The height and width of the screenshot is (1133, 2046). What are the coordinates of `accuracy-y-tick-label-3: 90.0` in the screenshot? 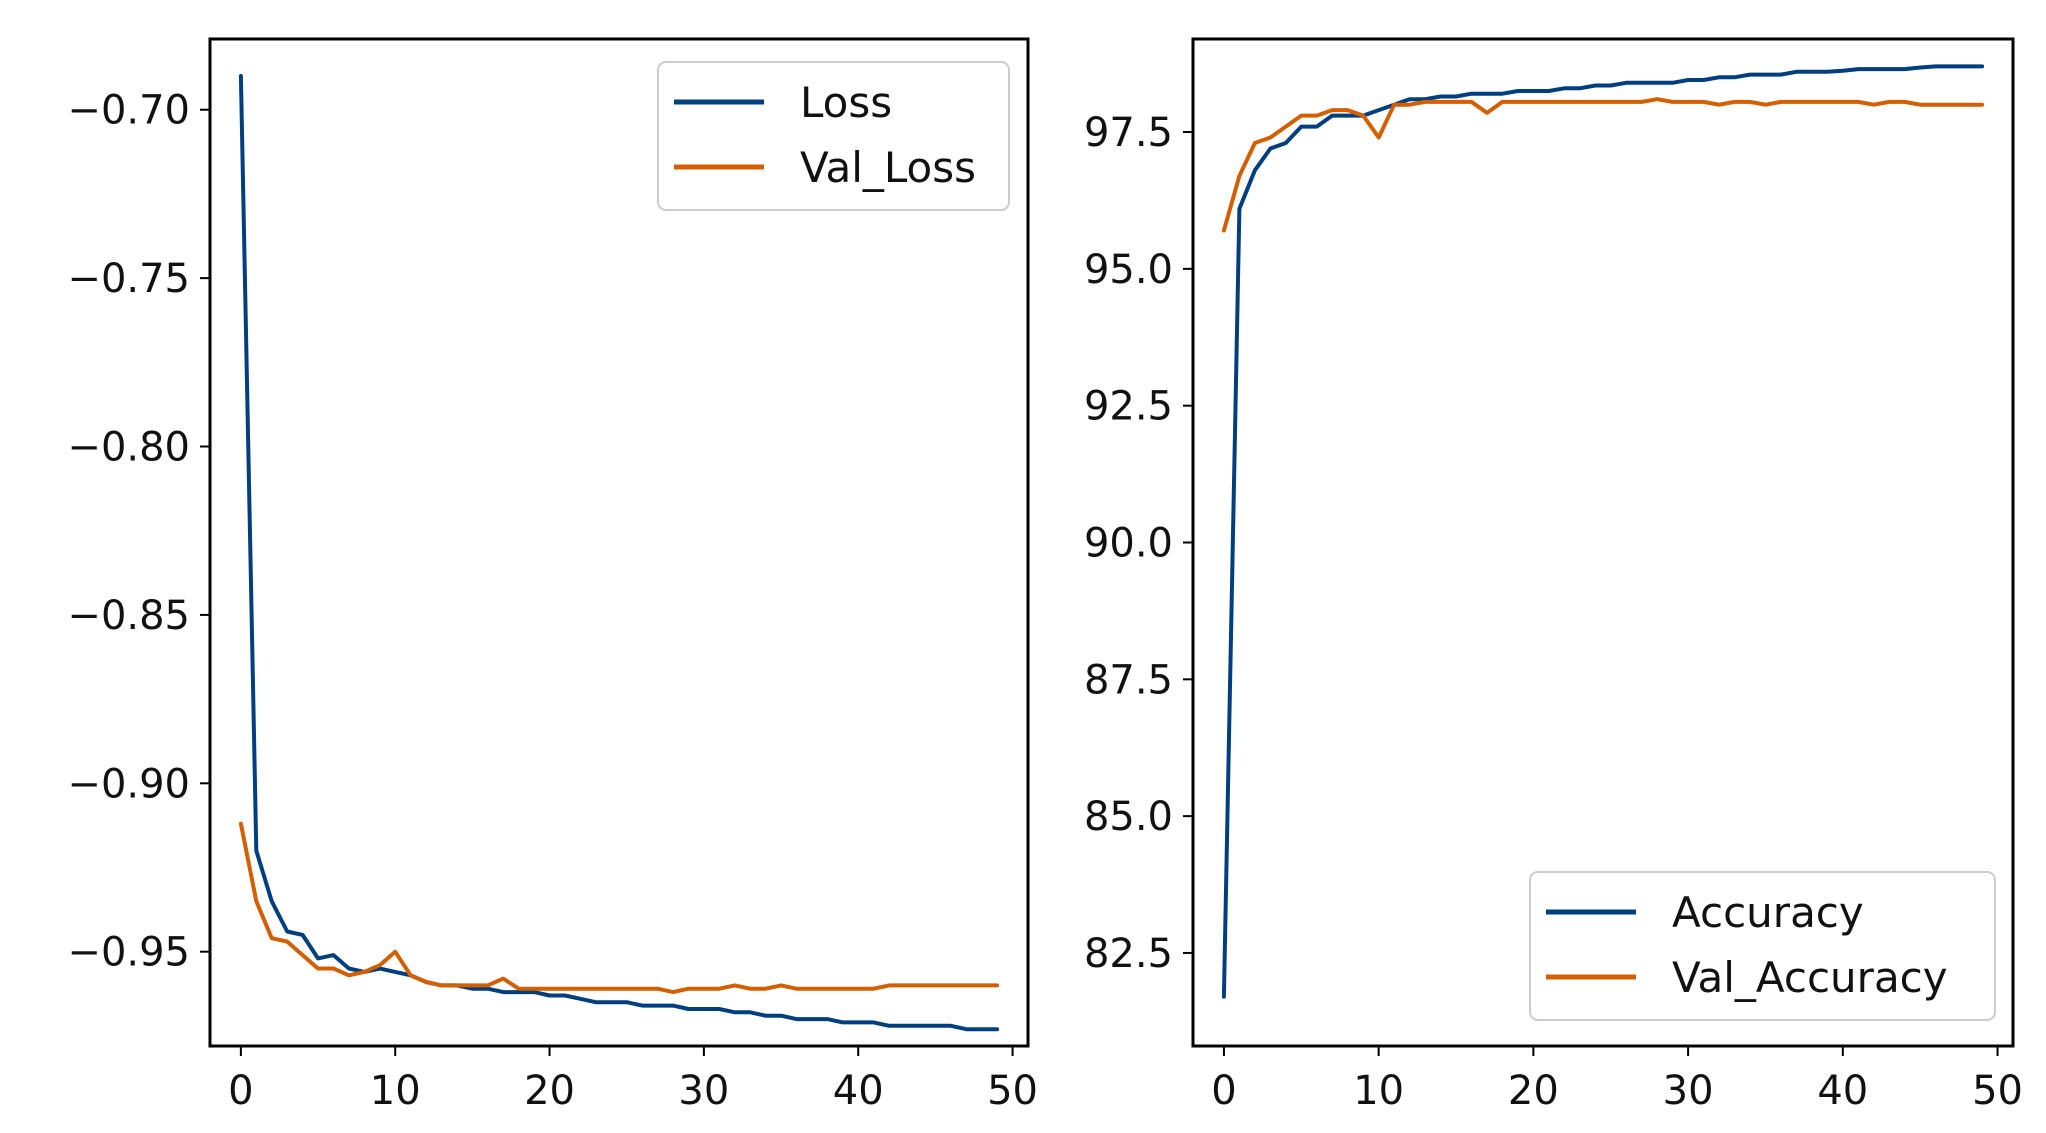 It's located at (1128, 544).